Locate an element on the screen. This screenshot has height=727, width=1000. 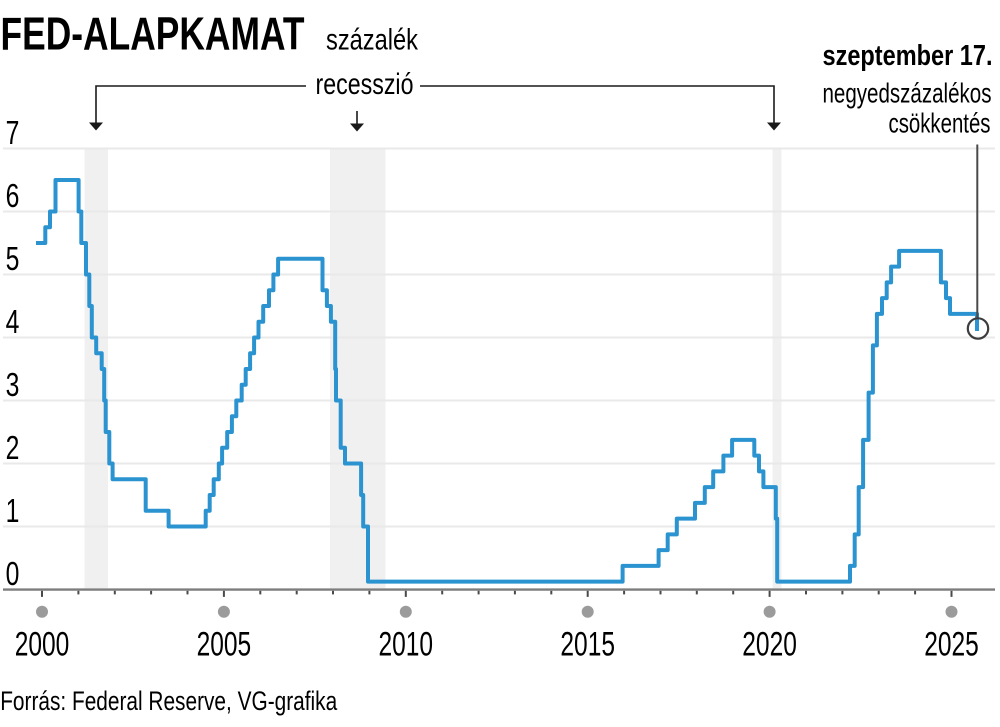
svg-text: csökkentés is located at coordinates (940, 122).